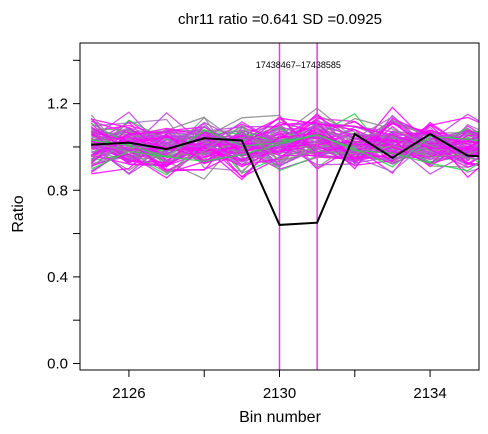 The image size is (488, 434). I want to click on sample-lines, so click(284, 143).